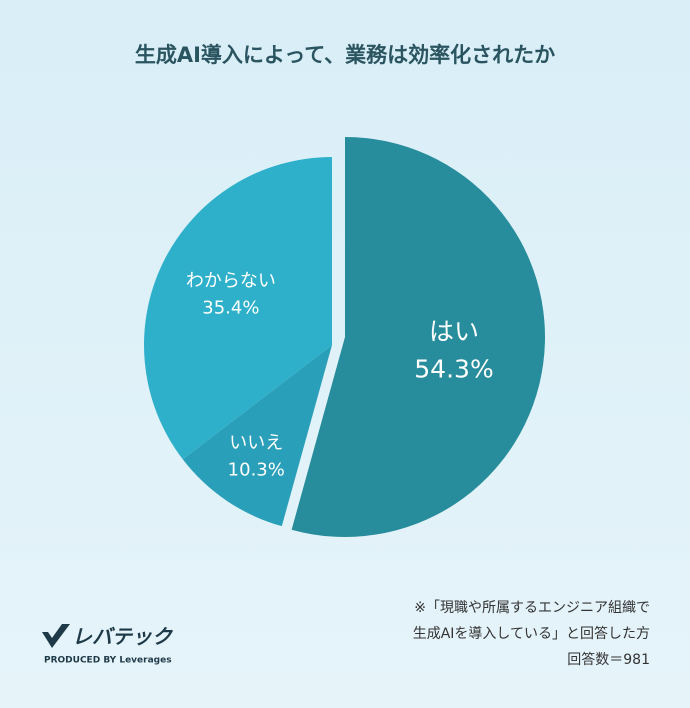  What do you see at coordinates (231, 281) in the screenshot?
I see `slice-label: わからない` at bounding box center [231, 281].